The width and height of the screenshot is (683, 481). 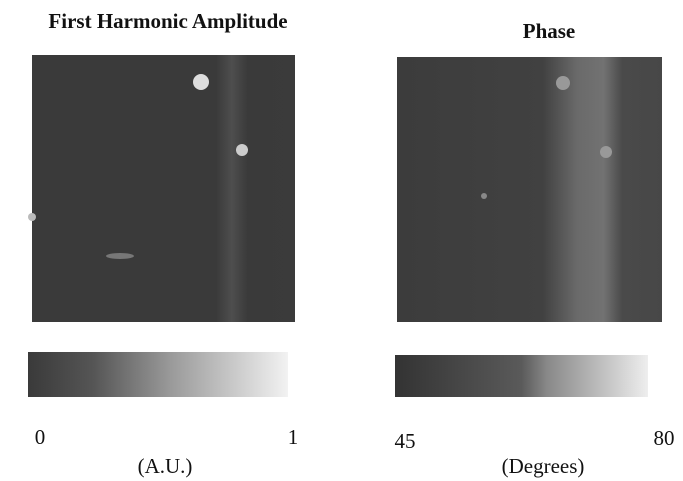 I want to click on colorbar-unit: (A.U.), so click(x=165, y=466).